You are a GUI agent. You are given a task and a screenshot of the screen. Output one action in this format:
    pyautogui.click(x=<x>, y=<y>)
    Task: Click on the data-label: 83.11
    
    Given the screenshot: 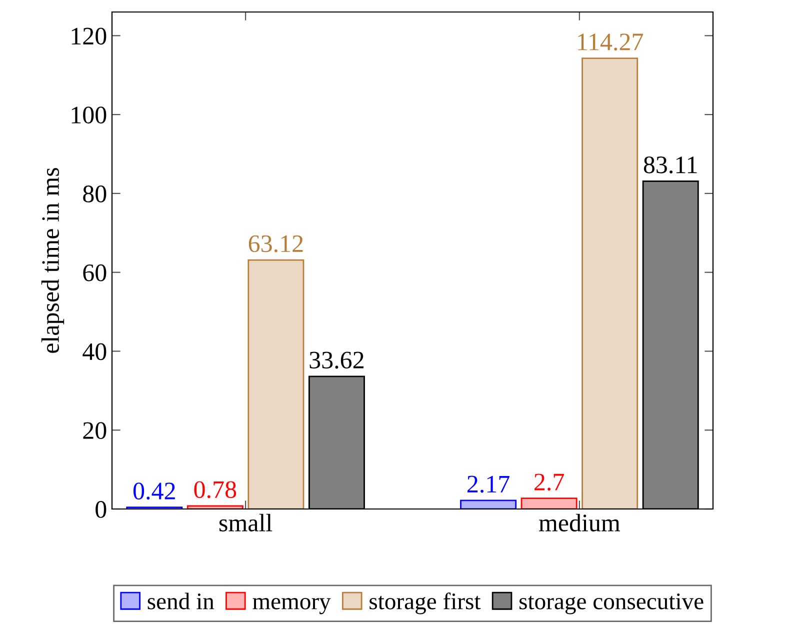 What is the action you would take?
    pyautogui.click(x=670, y=165)
    